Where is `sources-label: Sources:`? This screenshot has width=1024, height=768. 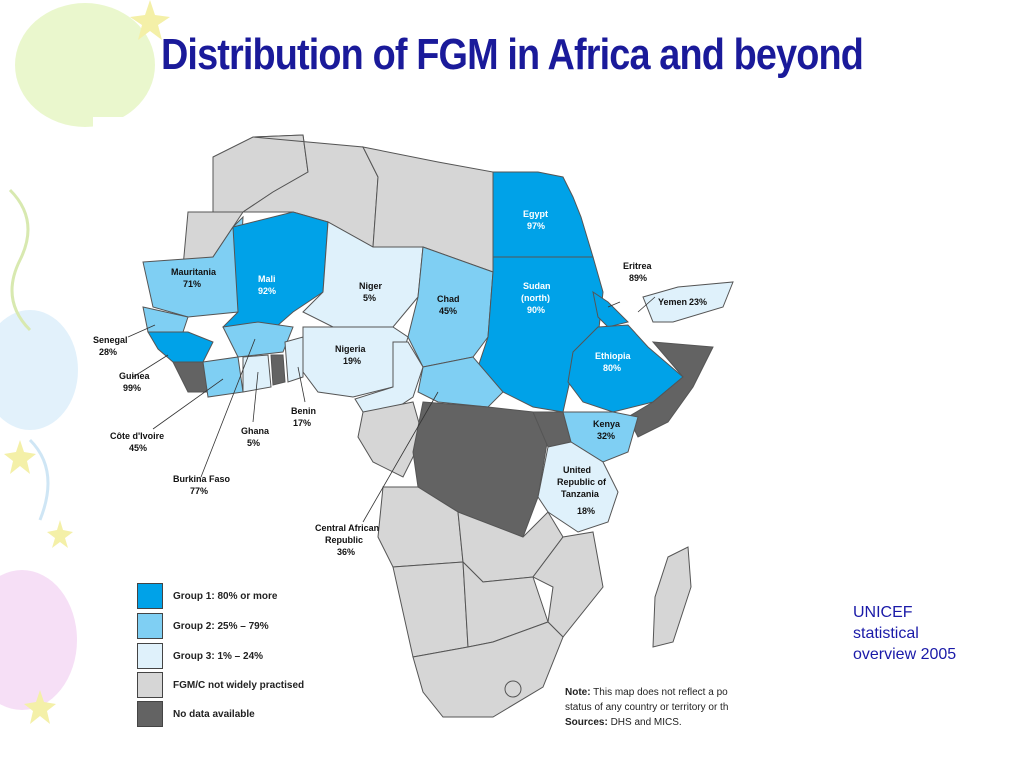 sources-label: Sources: is located at coordinates (586, 722).